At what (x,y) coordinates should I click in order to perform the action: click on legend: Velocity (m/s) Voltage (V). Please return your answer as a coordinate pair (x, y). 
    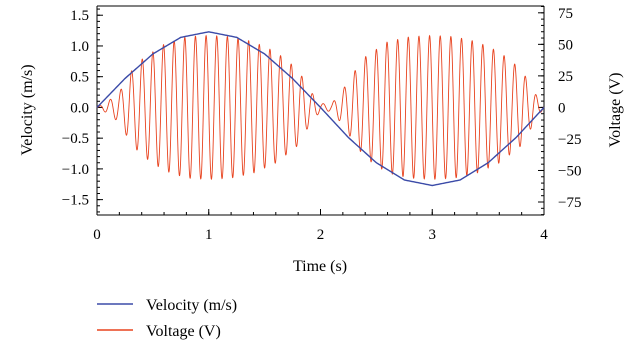
    Looking at the image, I should click on (167, 318).